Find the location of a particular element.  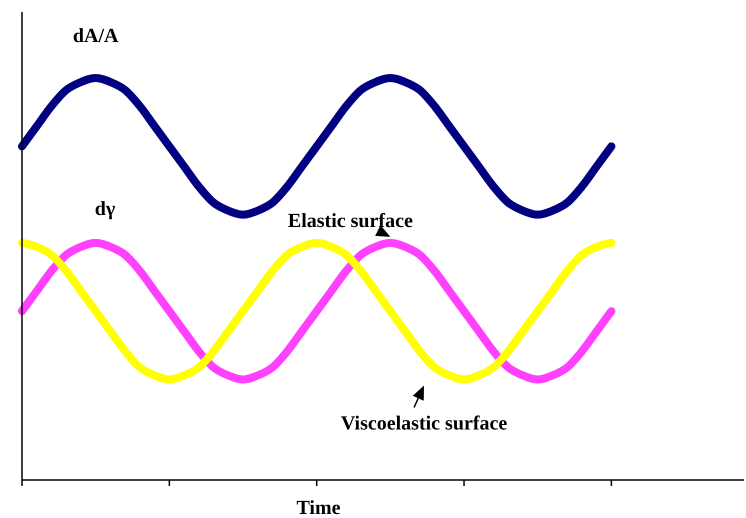

text: Viscoelastic surface is located at coordinates (424, 423).